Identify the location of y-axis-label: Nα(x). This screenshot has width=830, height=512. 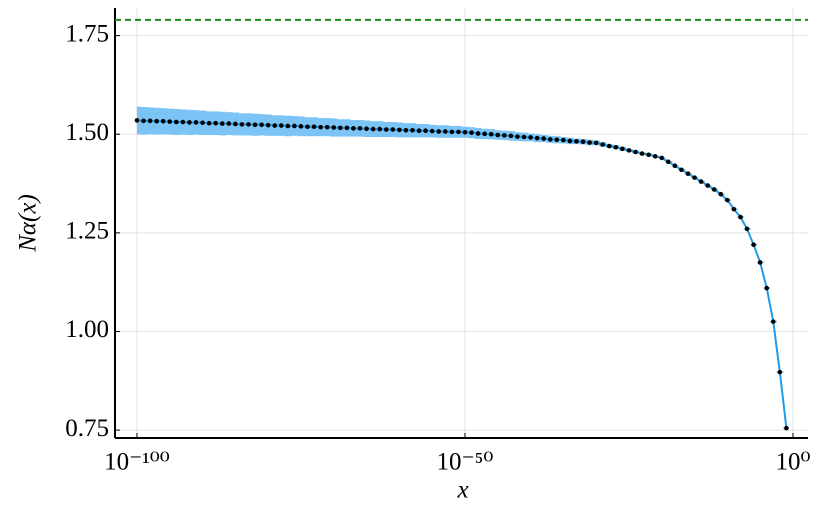
(28, 223).